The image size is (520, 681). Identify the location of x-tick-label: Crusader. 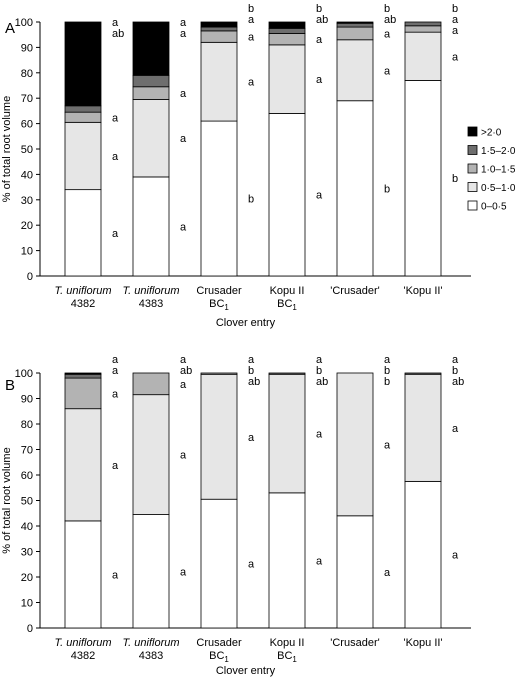
(219, 291).